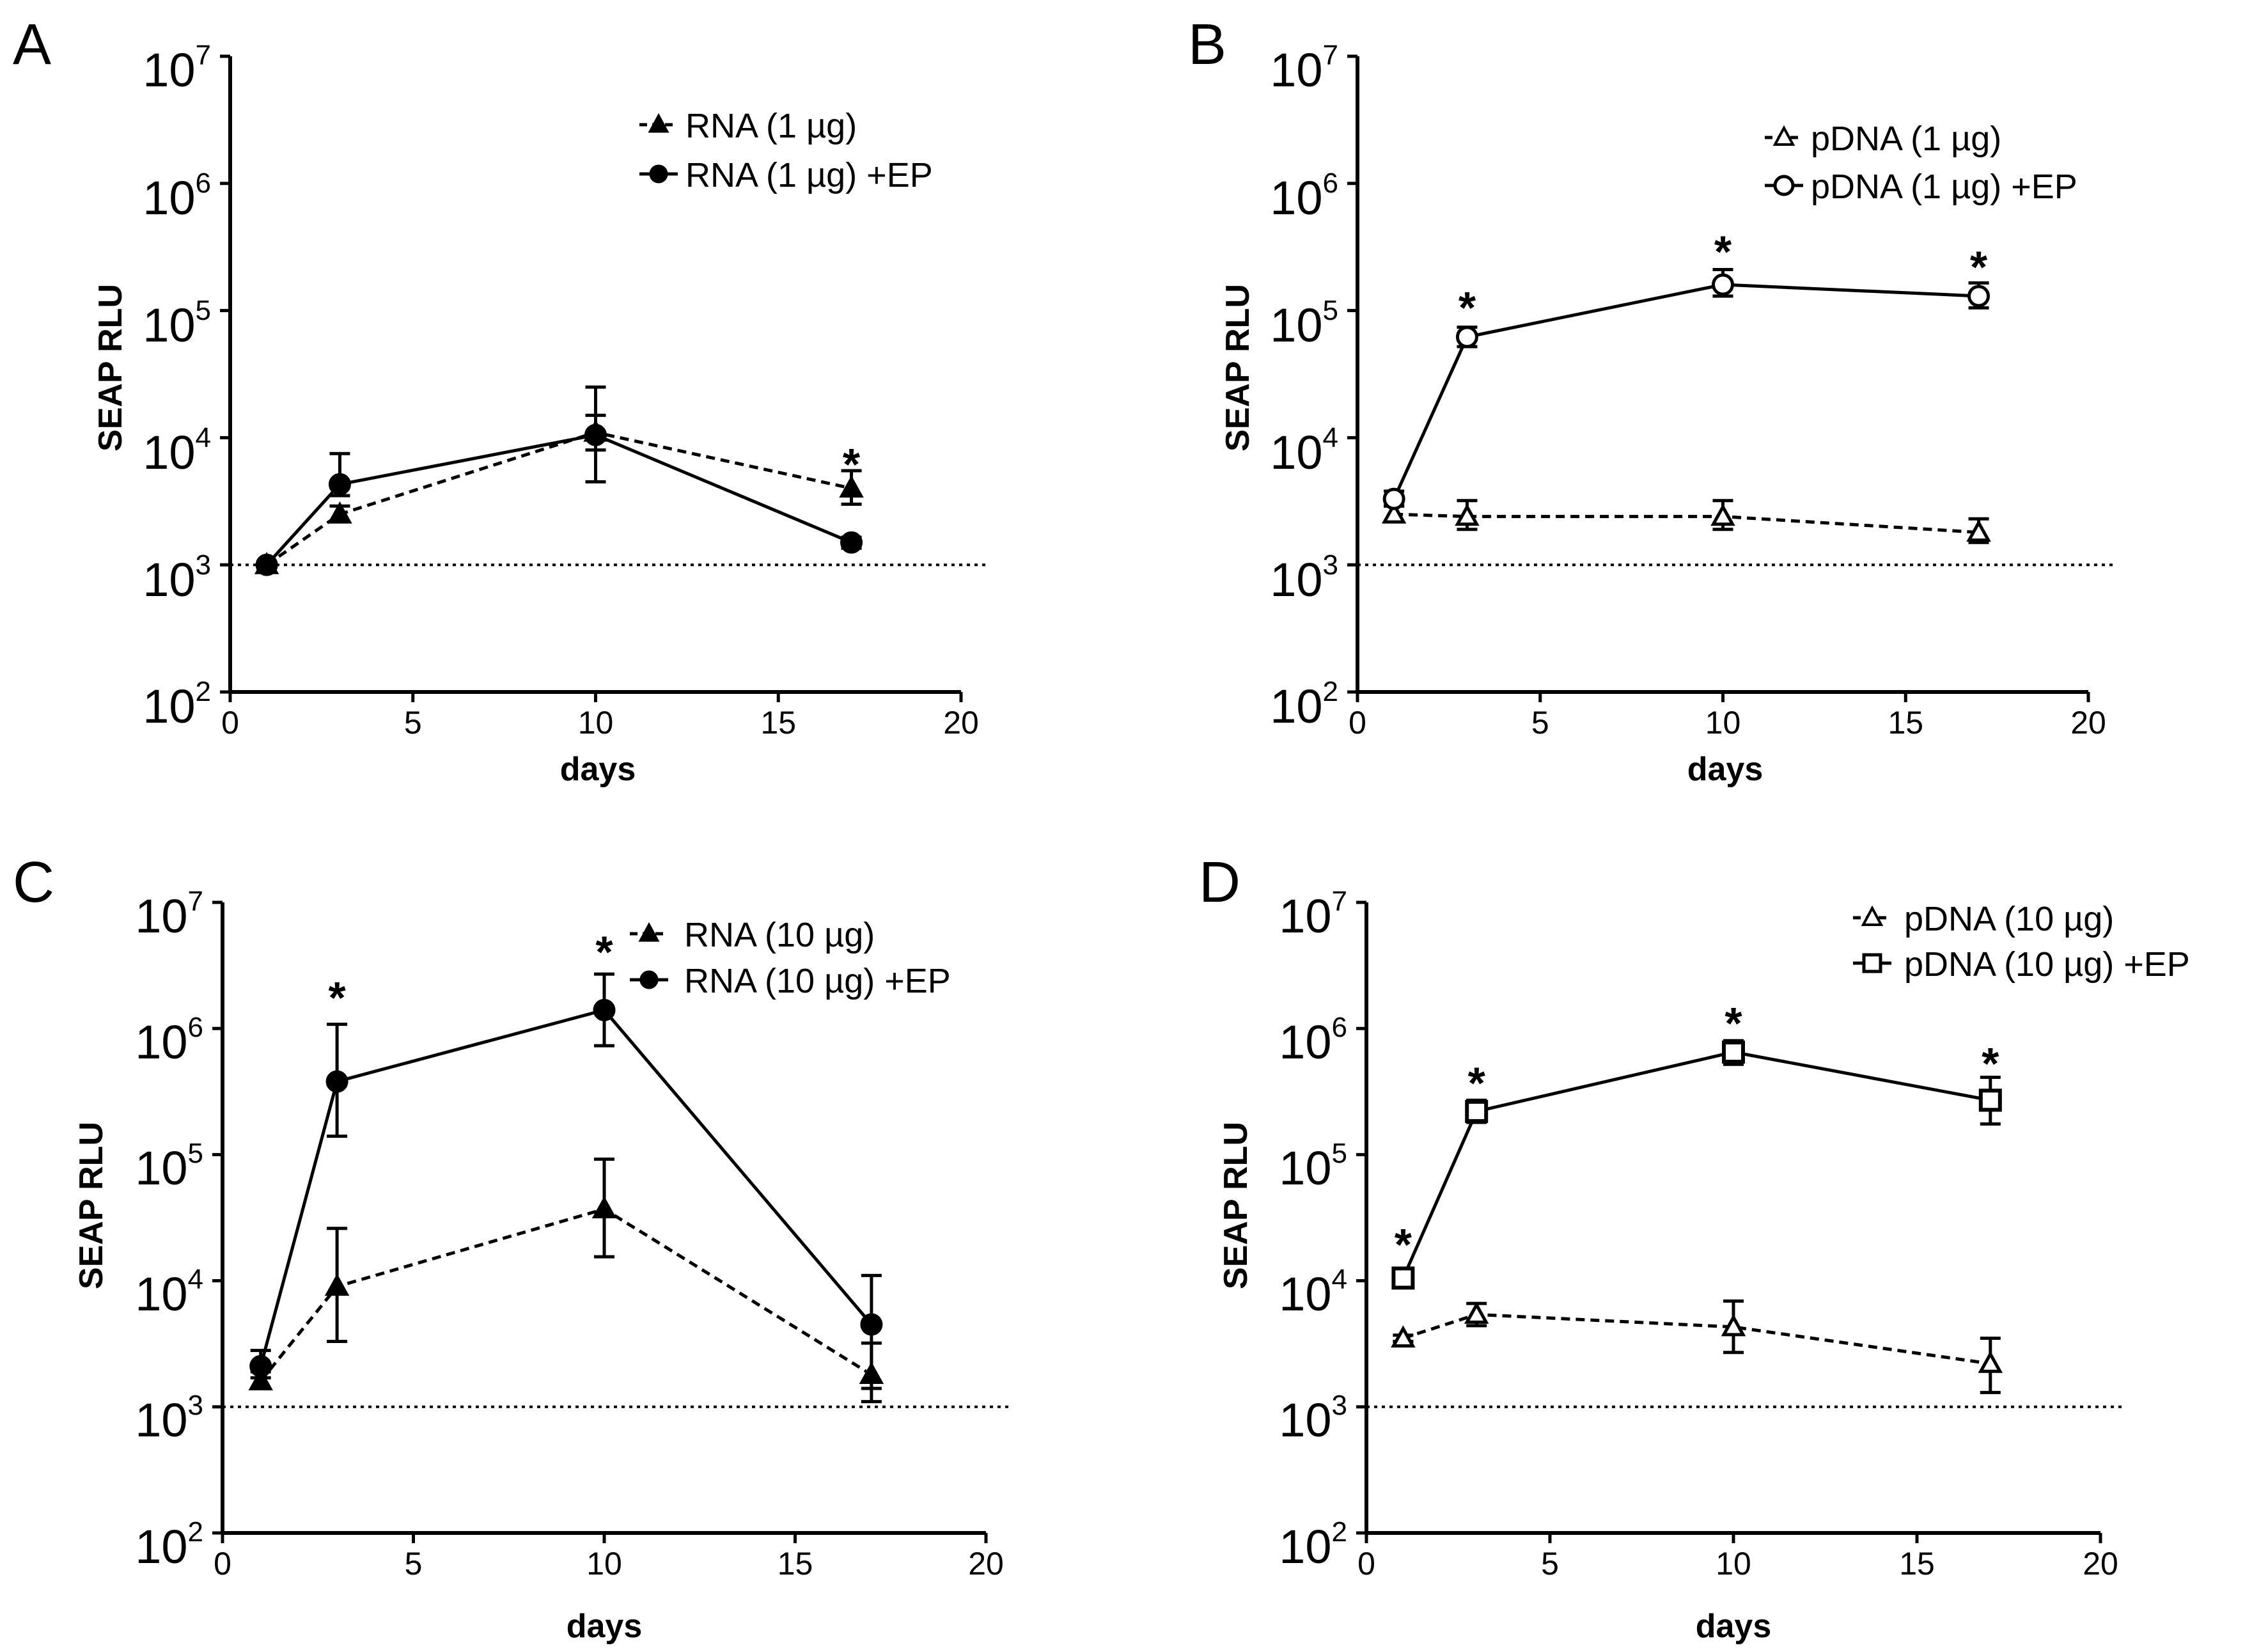 This screenshot has width=2268, height=1650. What do you see at coordinates (2021, 942) in the screenshot?
I see `legend: pDNA (10 µg) pDNA (10 µg) +EP` at bounding box center [2021, 942].